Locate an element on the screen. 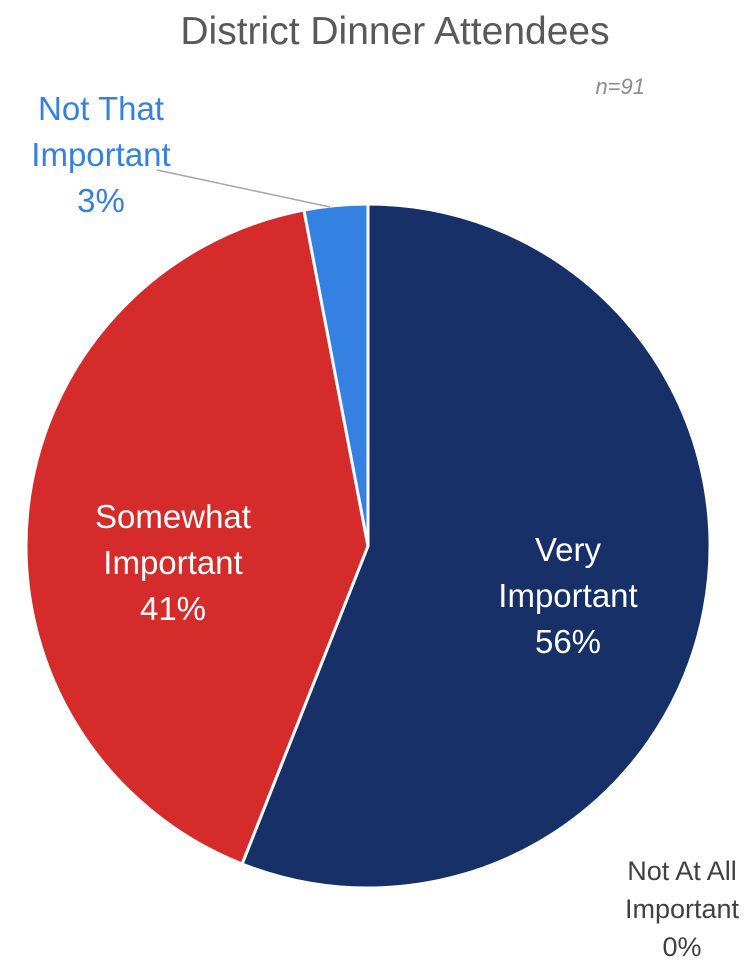 The image size is (756, 976). slice-label: Somewhat Important 41% is located at coordinates (173, 562).